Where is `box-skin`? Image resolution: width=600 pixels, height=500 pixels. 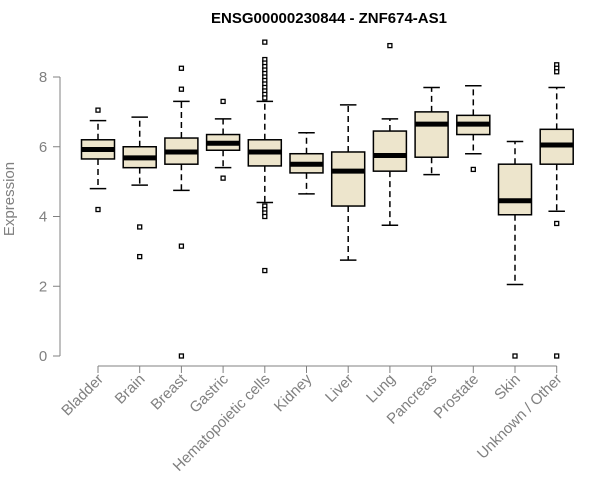
box-skin is located at coordinates (515, 249).